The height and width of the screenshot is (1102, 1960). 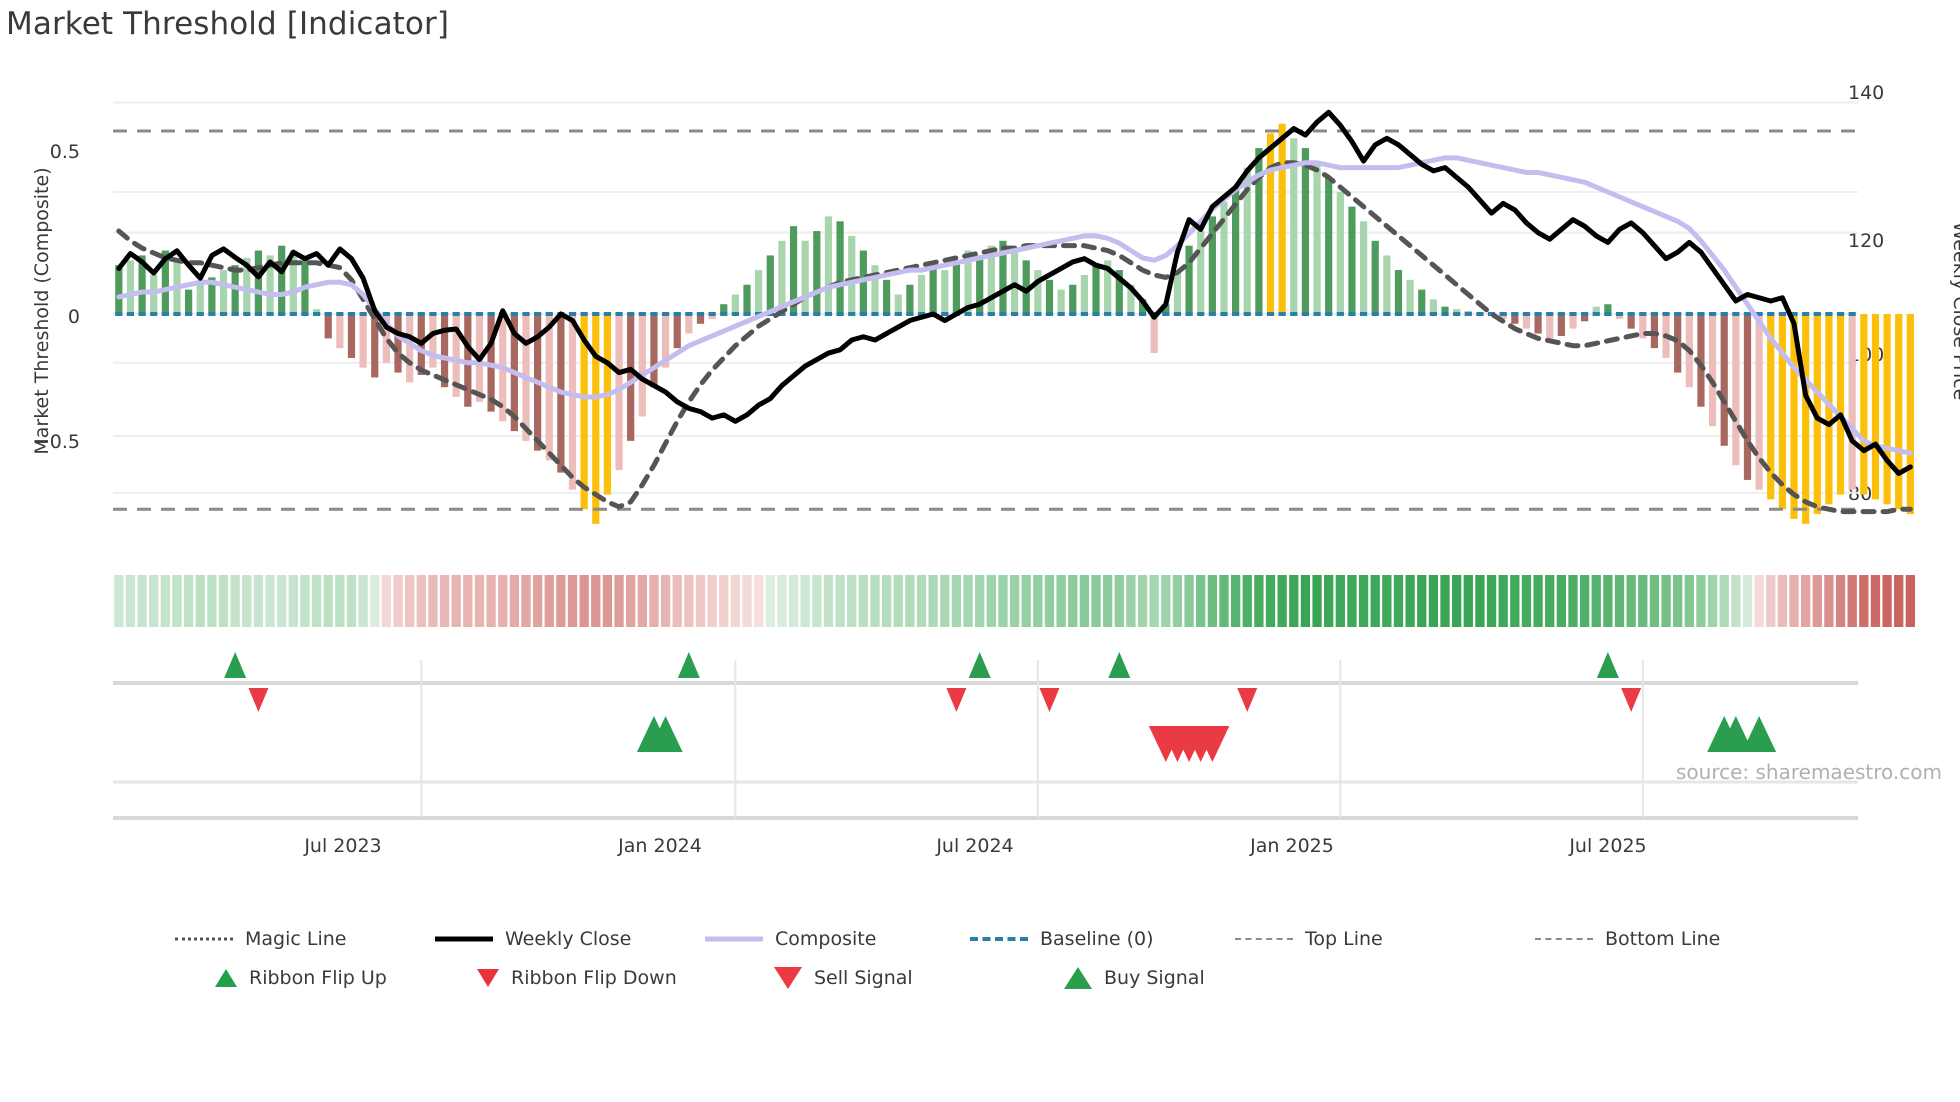 What do you see at coordinates (1097, 939) in the screenshot?
I see `legend-label: Baseline (0)` at bounding box center [1097, 939].